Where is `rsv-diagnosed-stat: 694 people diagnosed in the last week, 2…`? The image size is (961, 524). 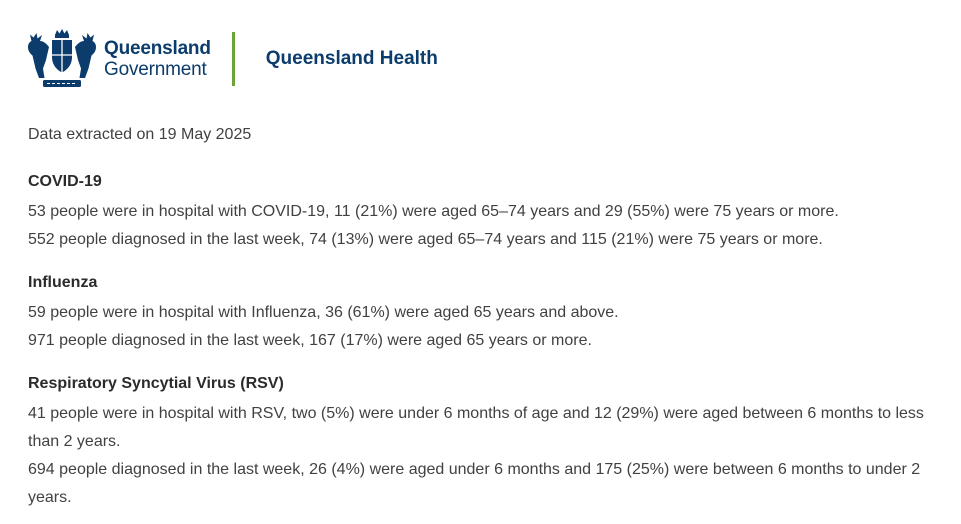
rsv-diagnosed-stat: 694 people diagnosed in the last week, 2… is located at coordinates (474, 483).